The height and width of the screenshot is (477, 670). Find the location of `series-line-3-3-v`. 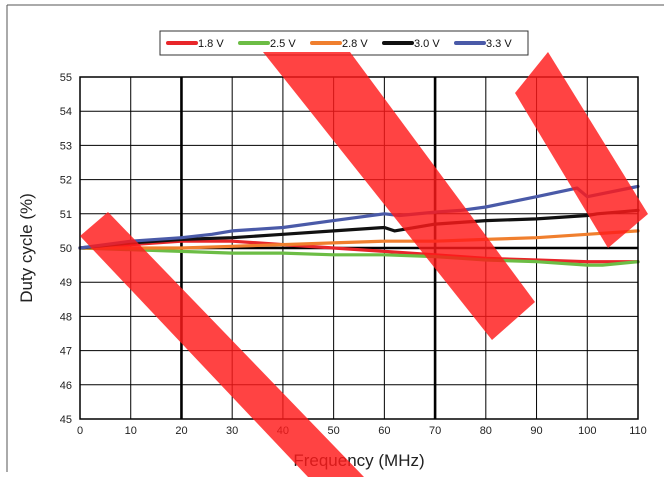

series-line-3-3-v is located at coordinates (359, 217).